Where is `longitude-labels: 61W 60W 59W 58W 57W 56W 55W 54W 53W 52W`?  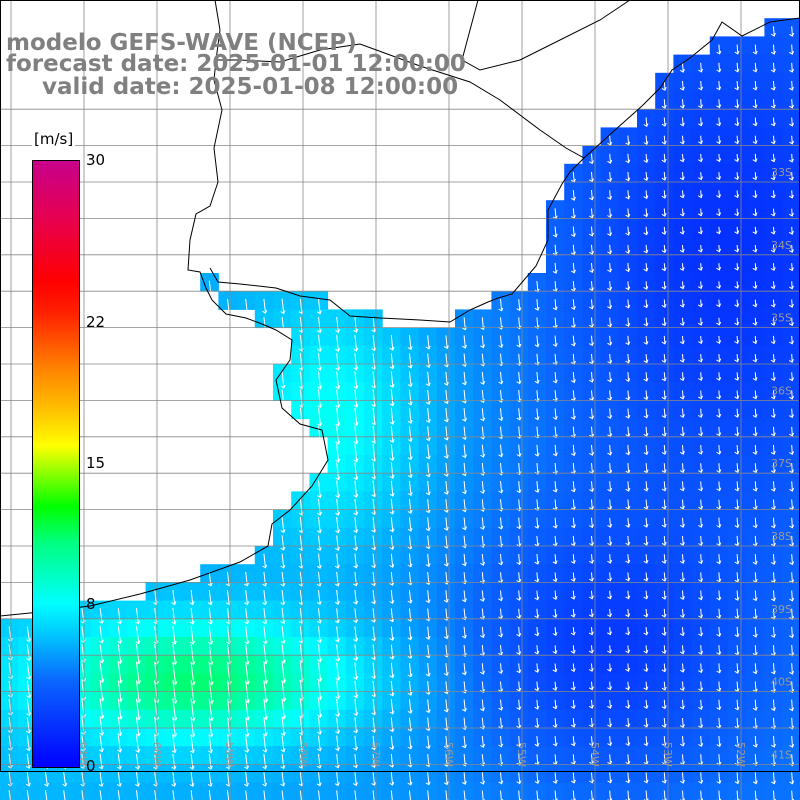 longitude-labels: 61W 60W 59W 58W 57W 56W 55W 54W 53W 52W is located at coordinates (412, 754).